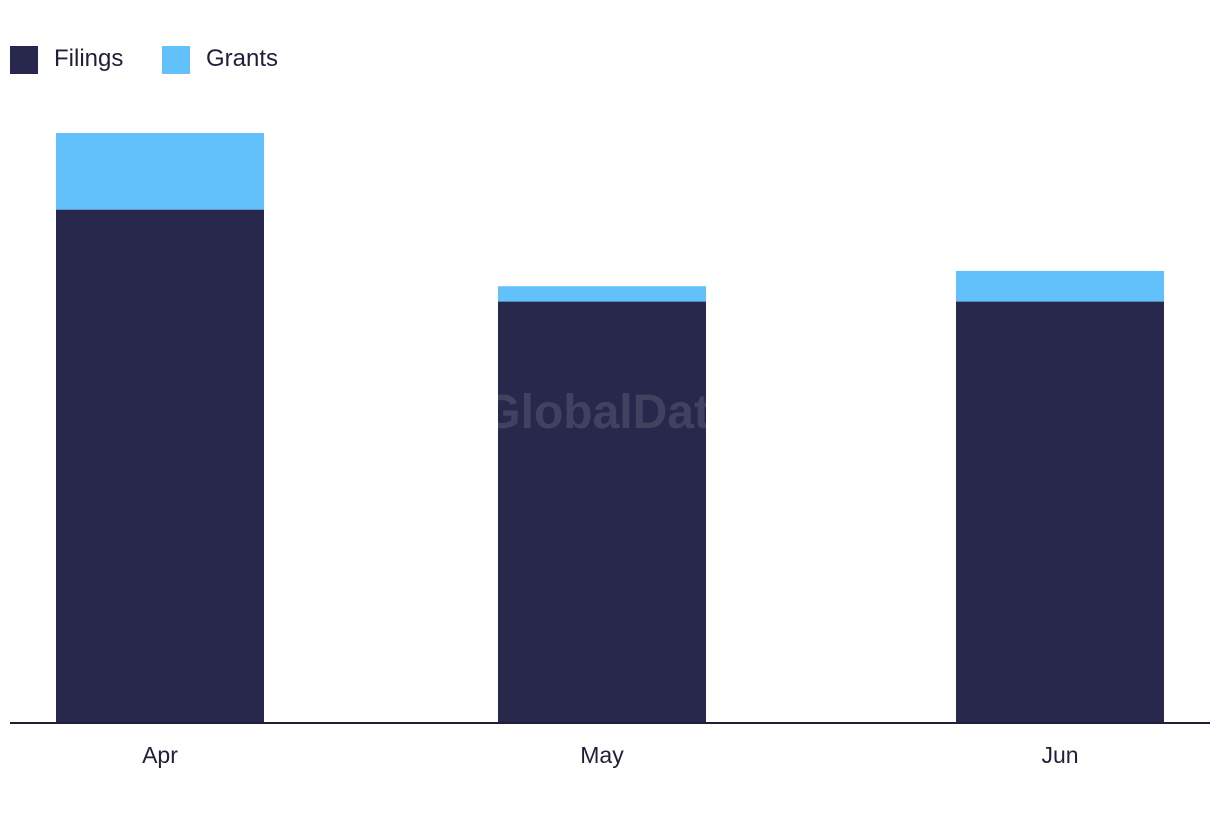 The width and height of the screenshot is (1220, 822). Describe the element at coordinates (160, 466) in the screenshot. I see `bar-filings-apr` at that location.